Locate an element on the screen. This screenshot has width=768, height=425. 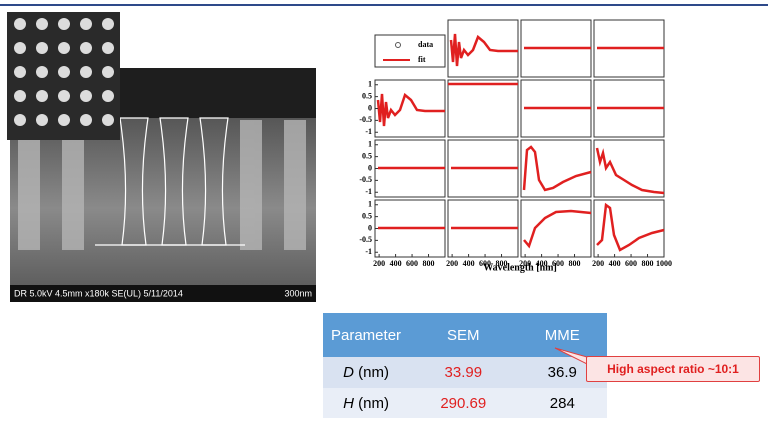
header-cell: Parameter is located at coordinates (366, 335).